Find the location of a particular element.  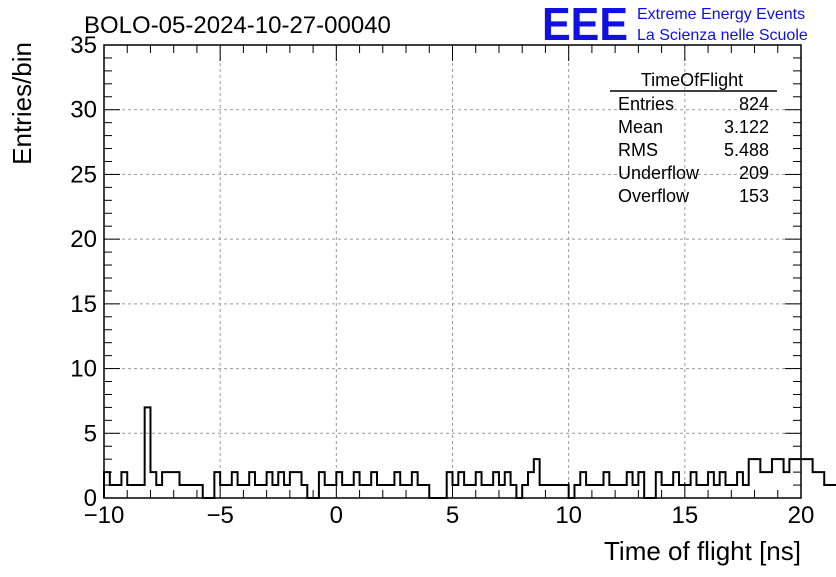

y-tick-label: 35 is located at coordinates (83, 45).